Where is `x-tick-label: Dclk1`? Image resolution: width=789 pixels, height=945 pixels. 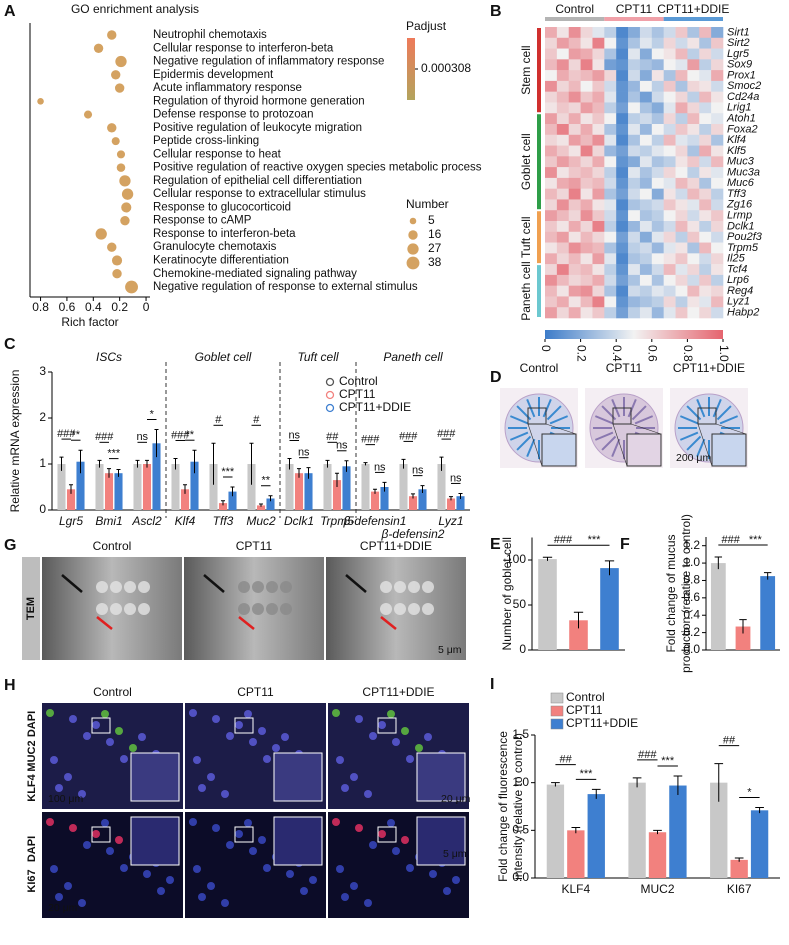 x-tick-label: Dclk1 is located at coordinates (299, 521).